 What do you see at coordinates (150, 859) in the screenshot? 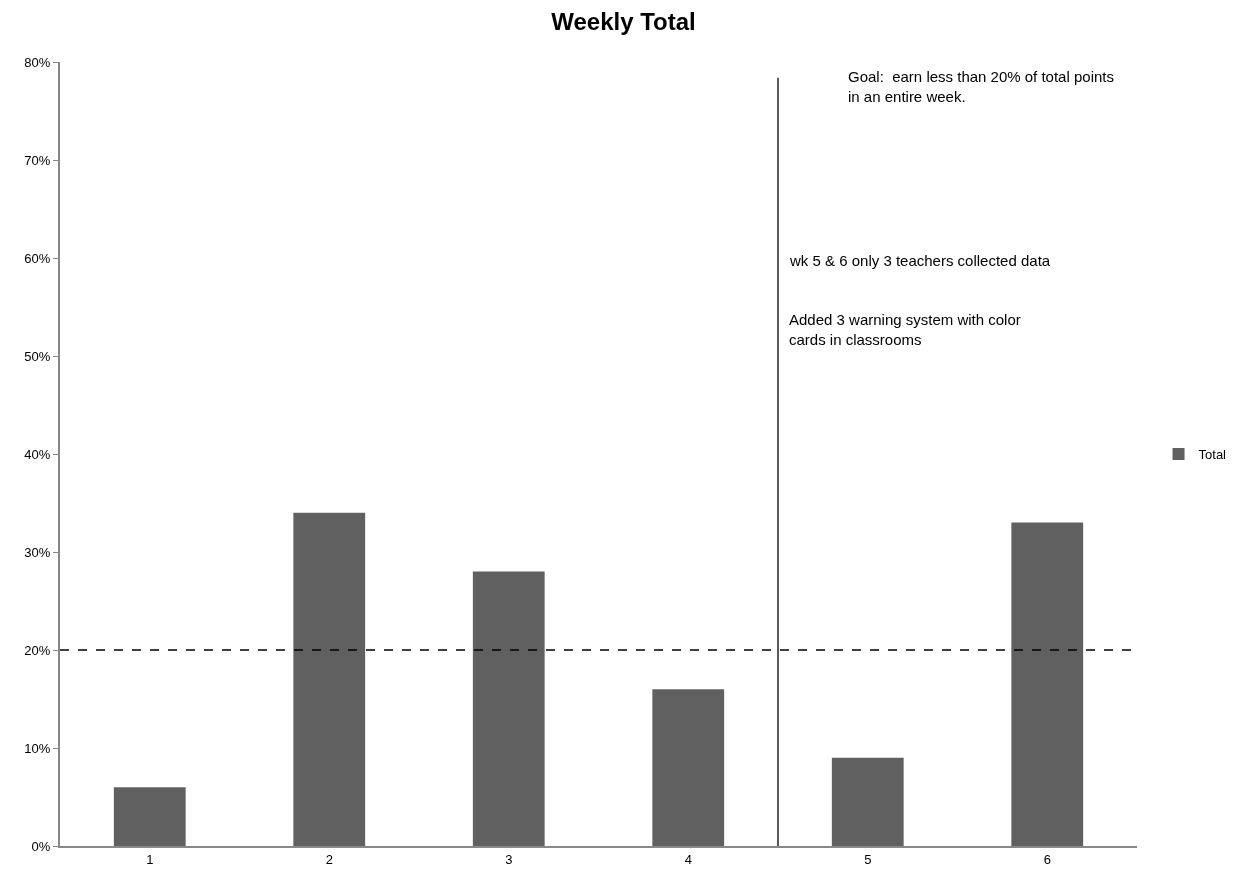
I see `x-tick-label: 1` at bounding box center [150, 859].